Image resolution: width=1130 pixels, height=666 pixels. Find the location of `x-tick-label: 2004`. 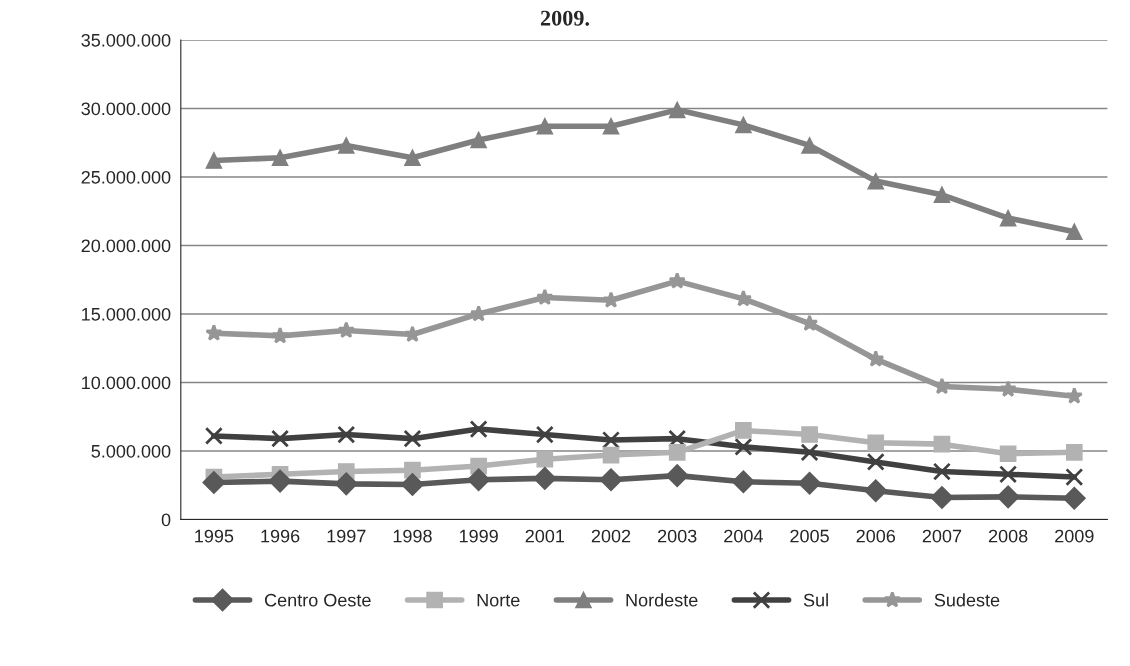

x-tick-label: 2004 is located at coordinates (743, 536).